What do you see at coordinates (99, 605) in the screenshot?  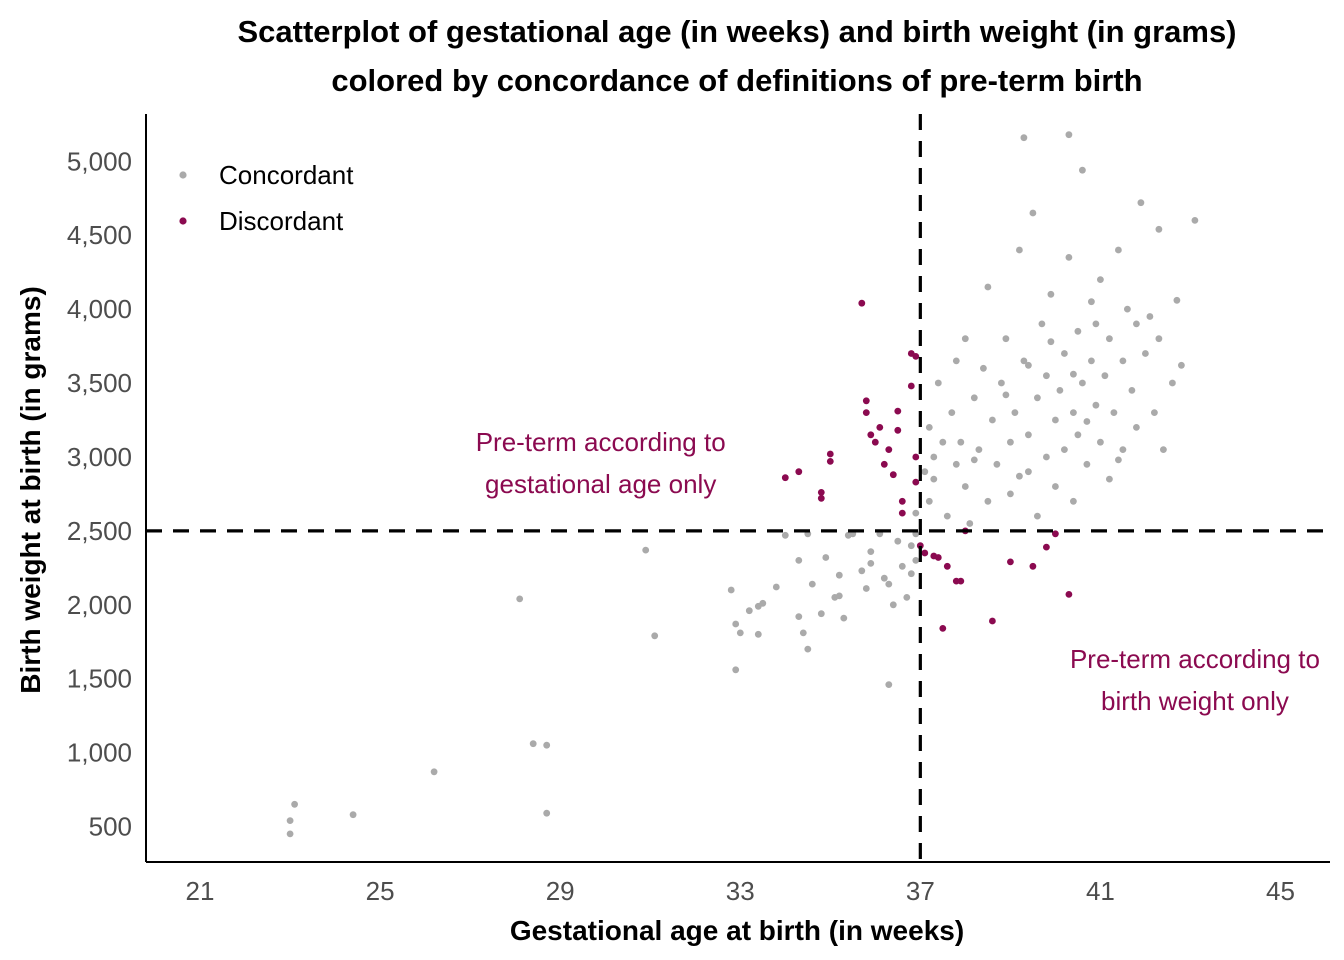 I see `y-tick-label: 2,000` at bounding box center [99, 605].